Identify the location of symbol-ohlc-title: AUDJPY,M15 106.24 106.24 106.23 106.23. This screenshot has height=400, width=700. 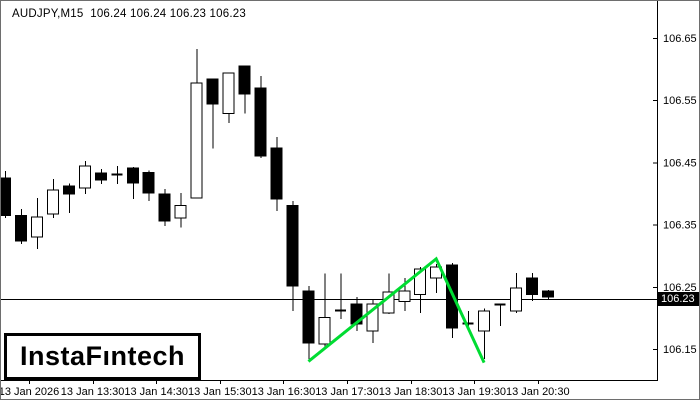
(129, 14).